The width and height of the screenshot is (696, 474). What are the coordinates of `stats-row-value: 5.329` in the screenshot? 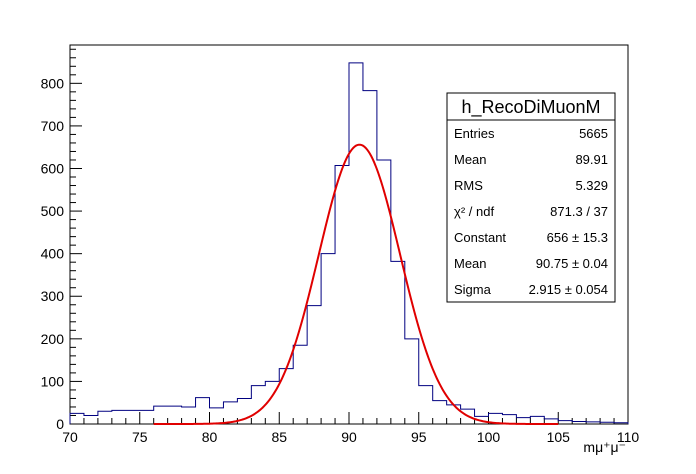 It's located at (591, 185).